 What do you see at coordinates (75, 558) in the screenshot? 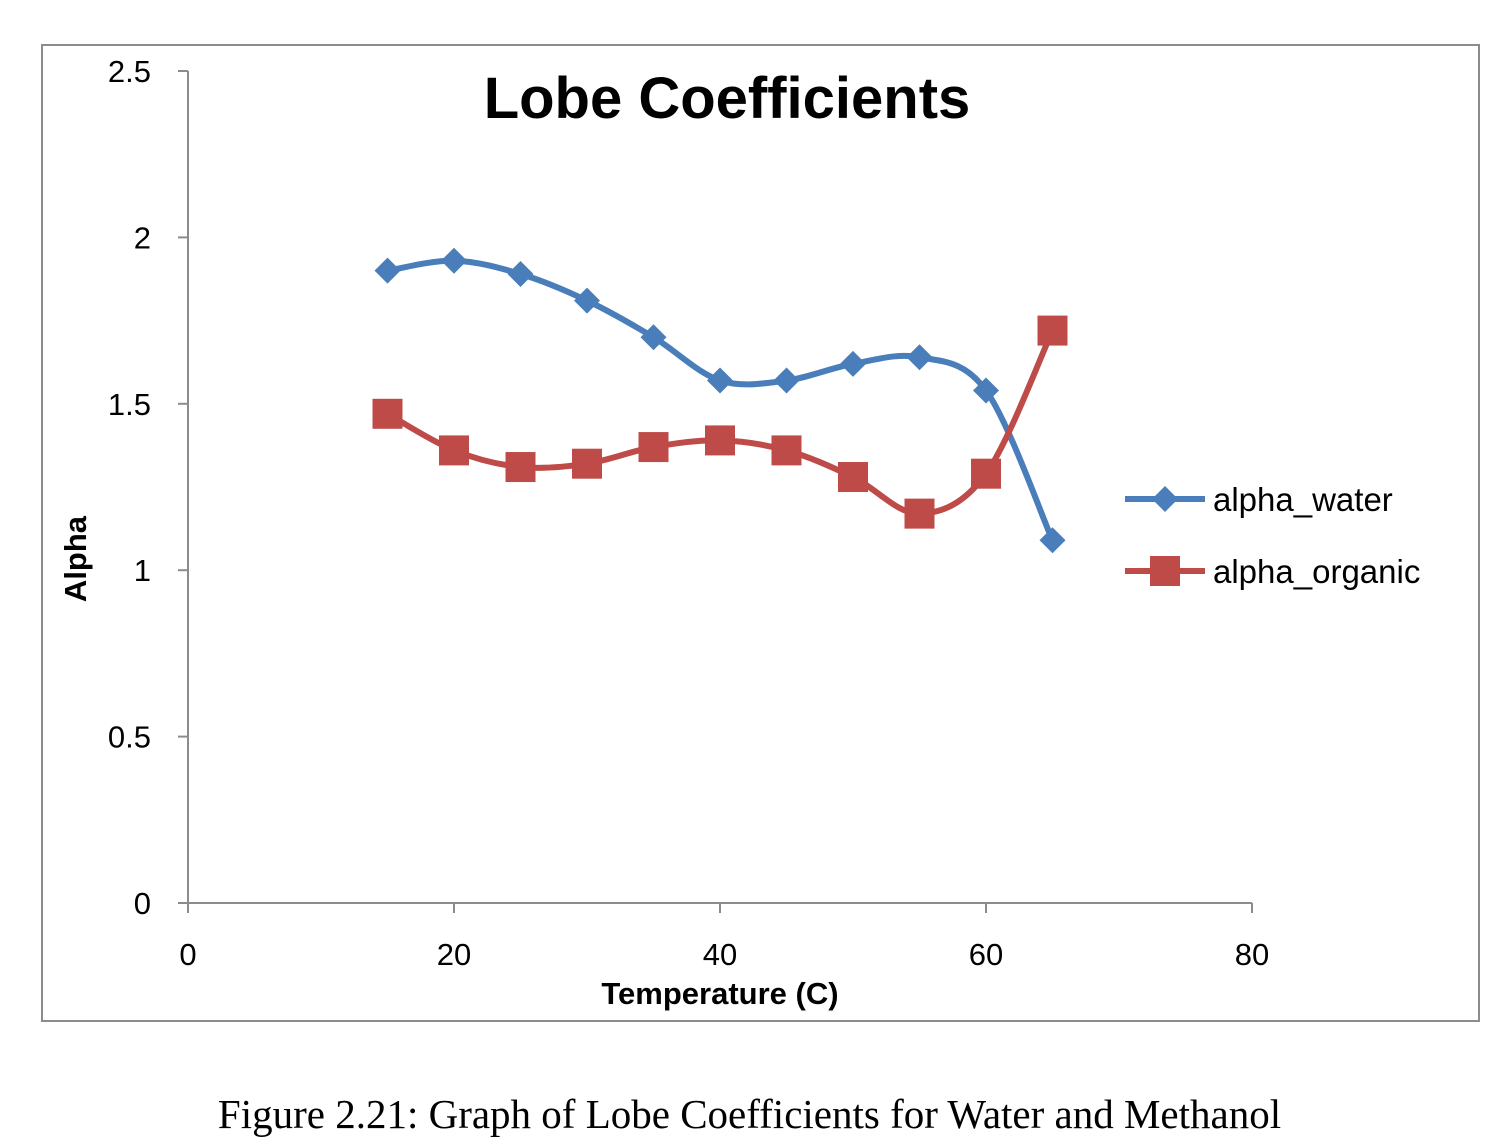
I see `y-axis-title: Alpha` at bounding box center [75, 558].